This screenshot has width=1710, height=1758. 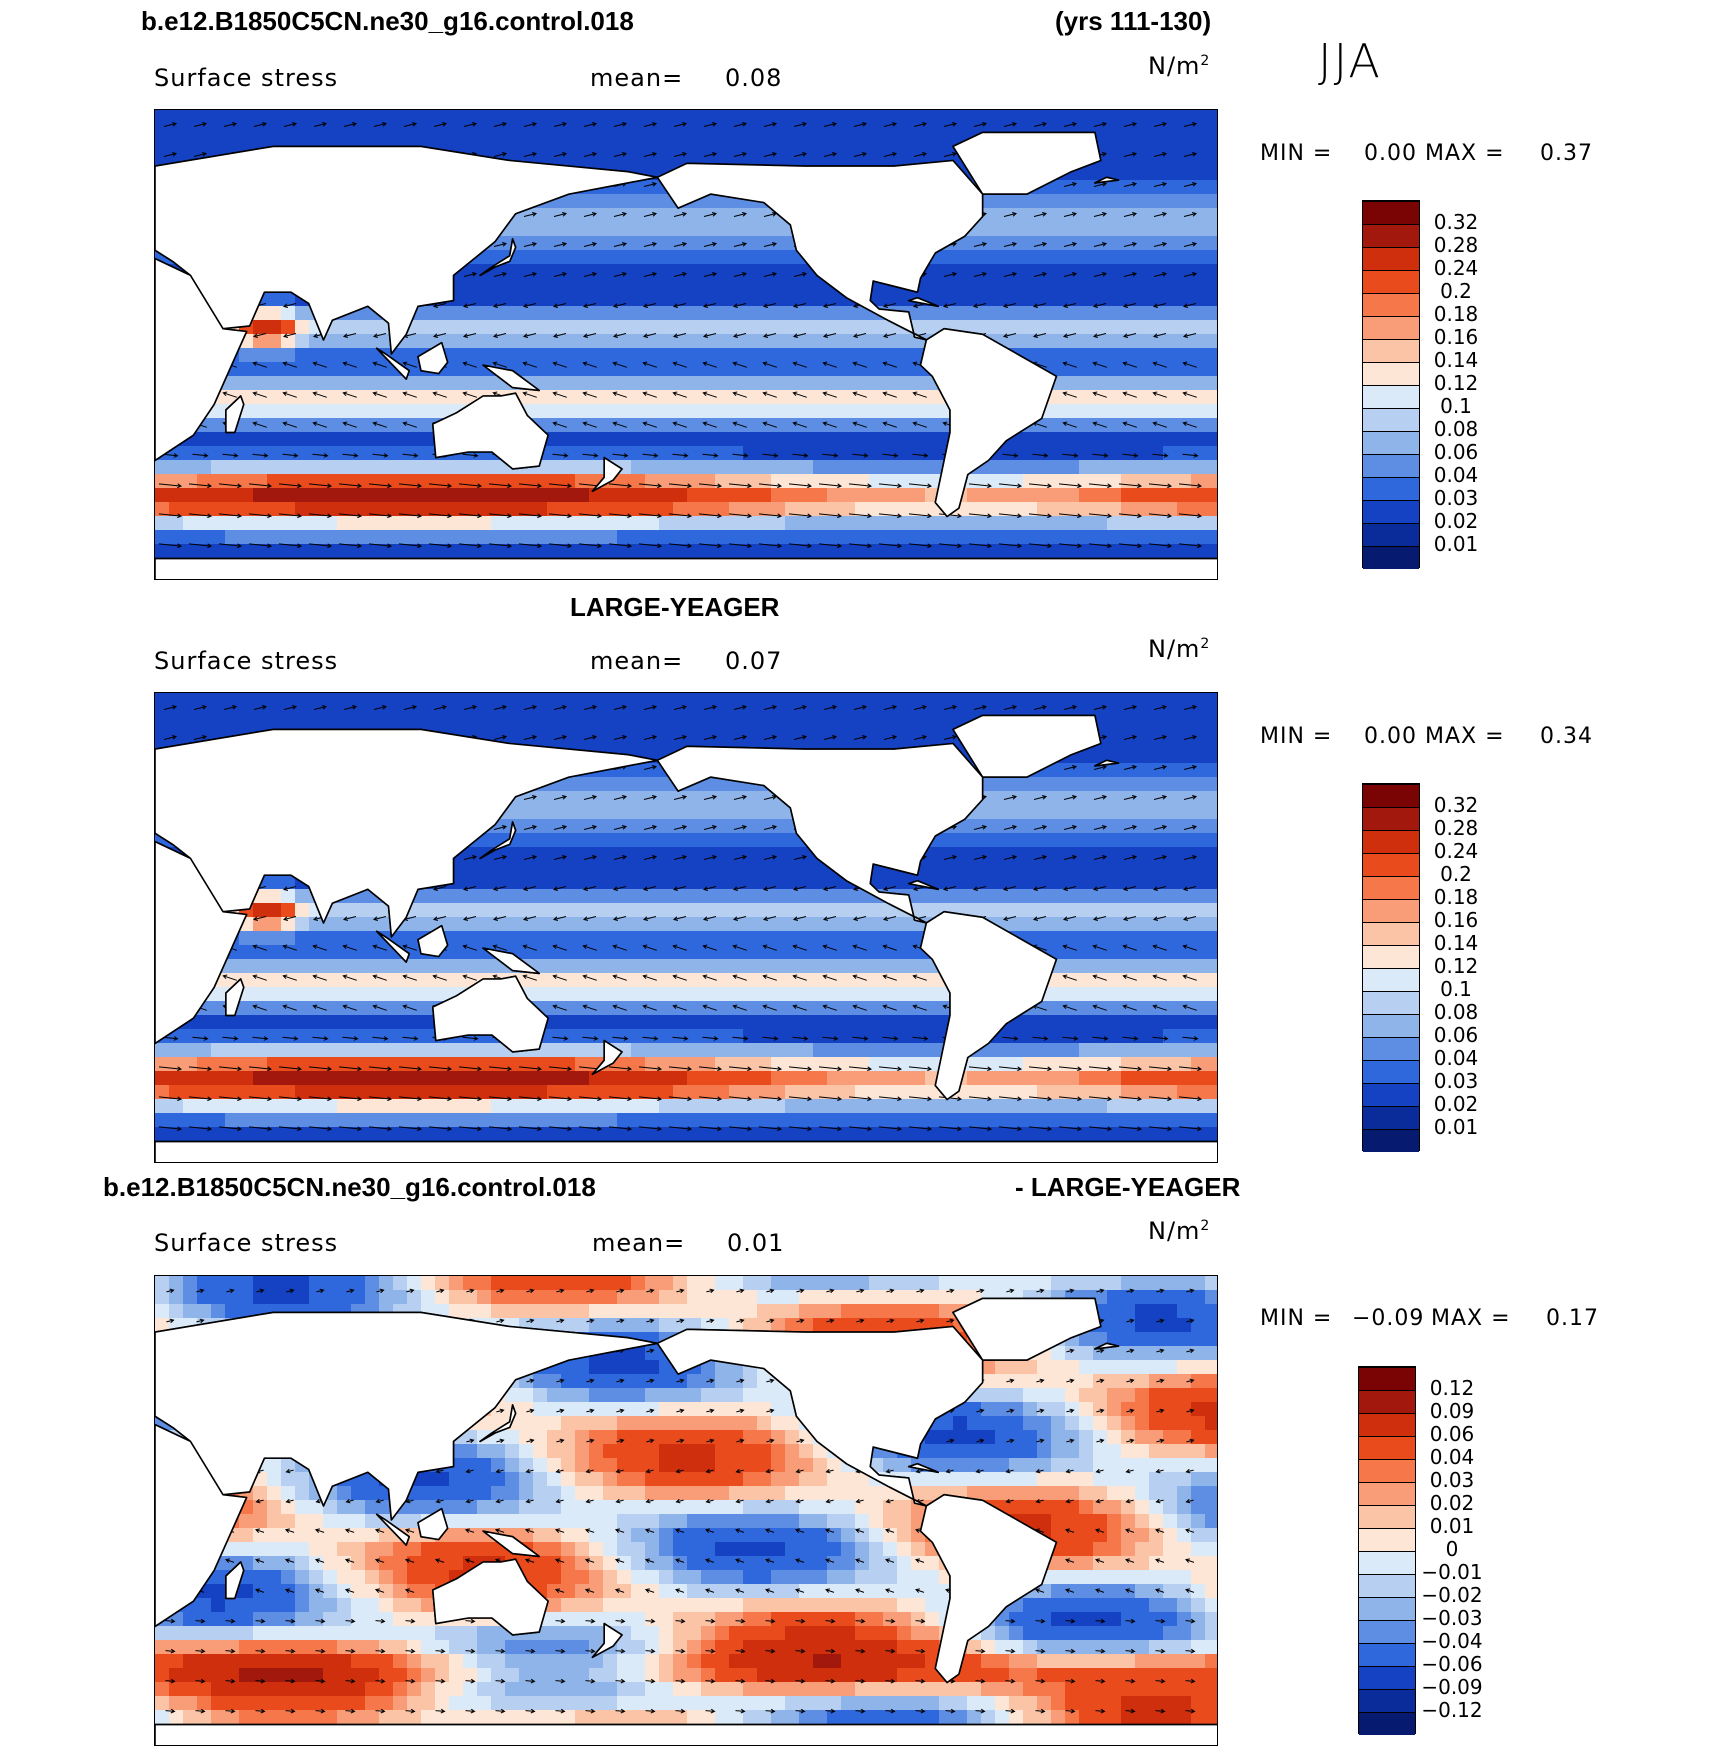 I want to click on colorbar-tick-label: −0.03, so click(x=1452, y=1618).